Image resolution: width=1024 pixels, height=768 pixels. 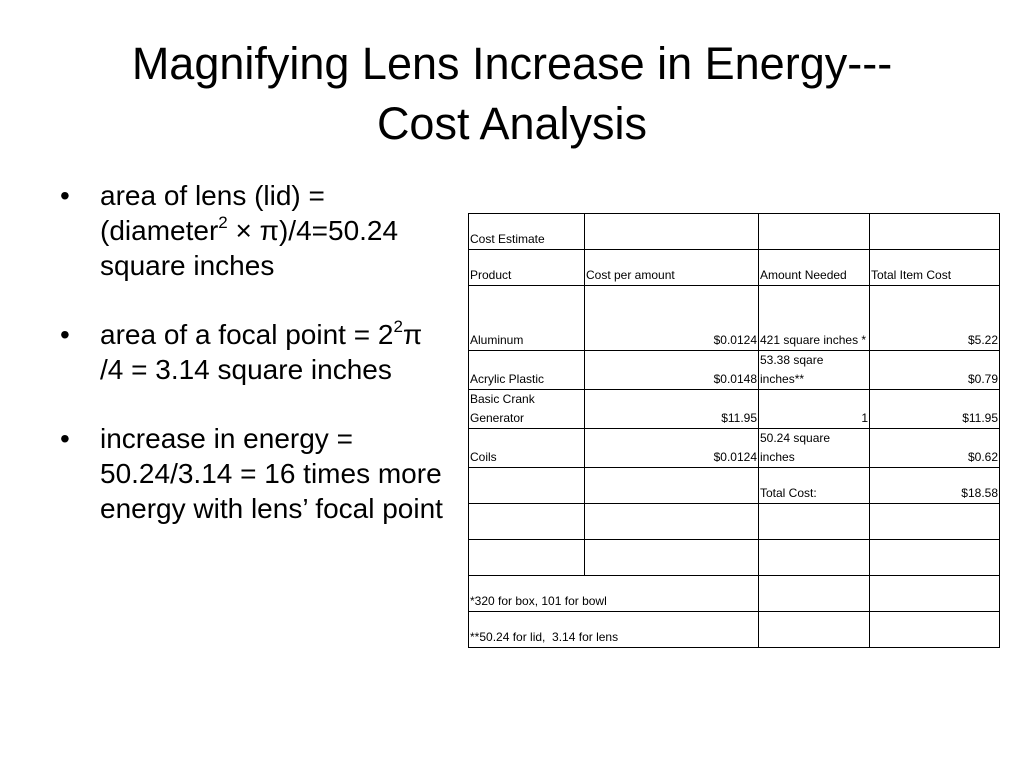 What do you see at coordinates (814, 485) in the screenshot?
I see `total-label: Total Cost:` at bounding box center [814, 485].